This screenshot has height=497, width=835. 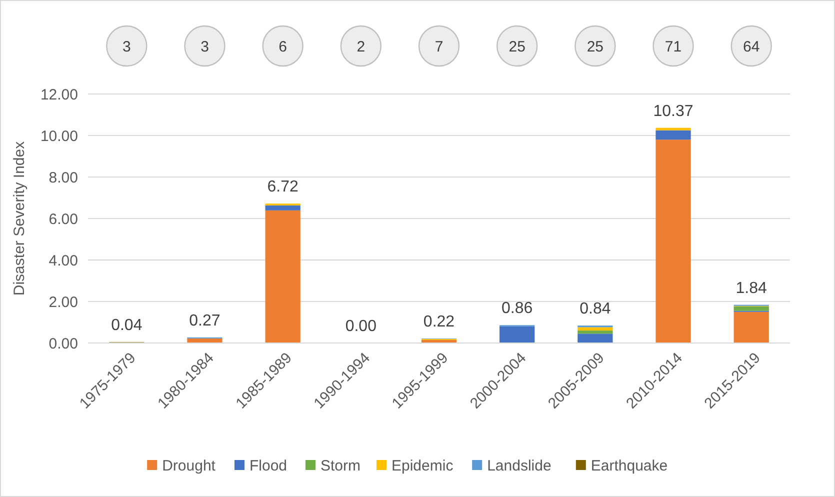 What do you see at coordinates (126, 325) in the screenshot?
I see `total-label: 0.04` at bounding box center [126, 325].